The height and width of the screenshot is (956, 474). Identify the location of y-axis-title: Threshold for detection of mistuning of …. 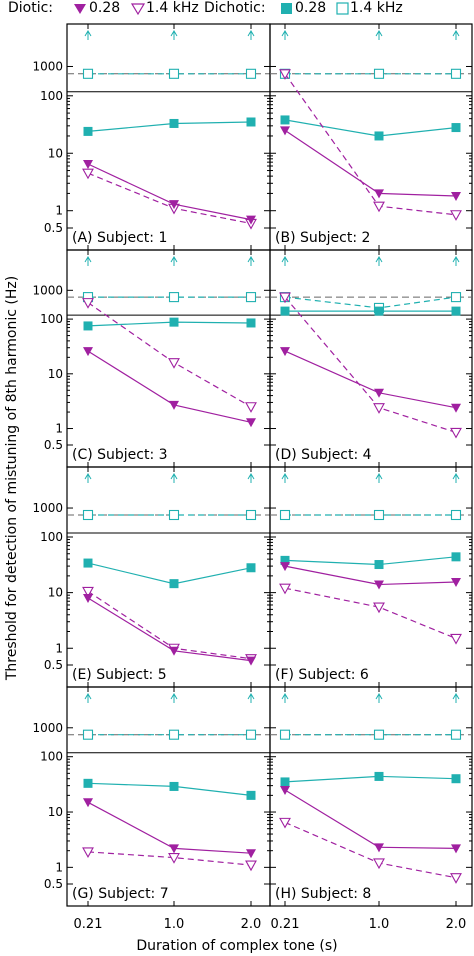
(12, 478).